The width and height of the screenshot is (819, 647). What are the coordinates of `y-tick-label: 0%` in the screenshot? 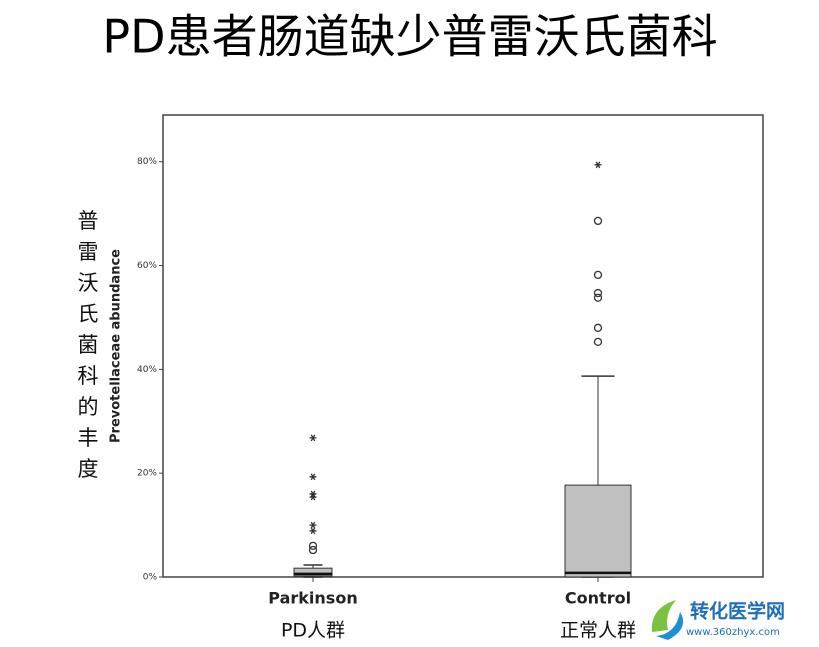 It's located at (150, 578).